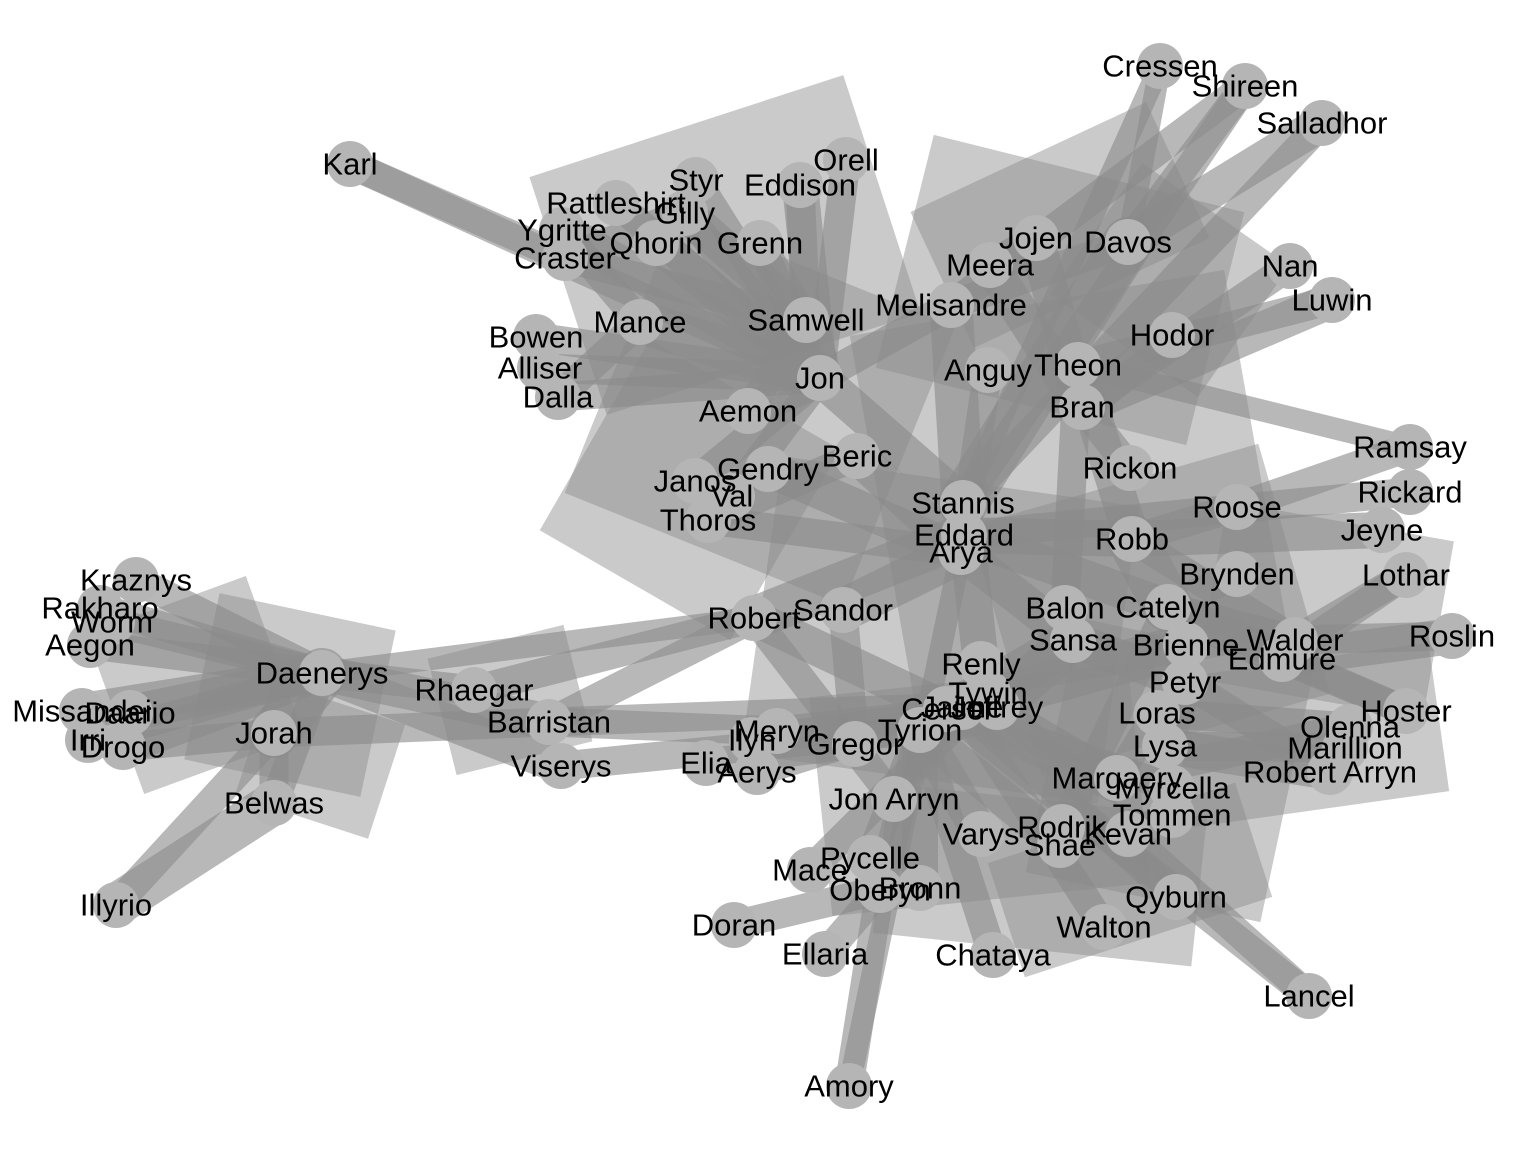 The height and width of the screenshot is (1152, 1536). I want to click on node-melisandre, so click(951, 305).